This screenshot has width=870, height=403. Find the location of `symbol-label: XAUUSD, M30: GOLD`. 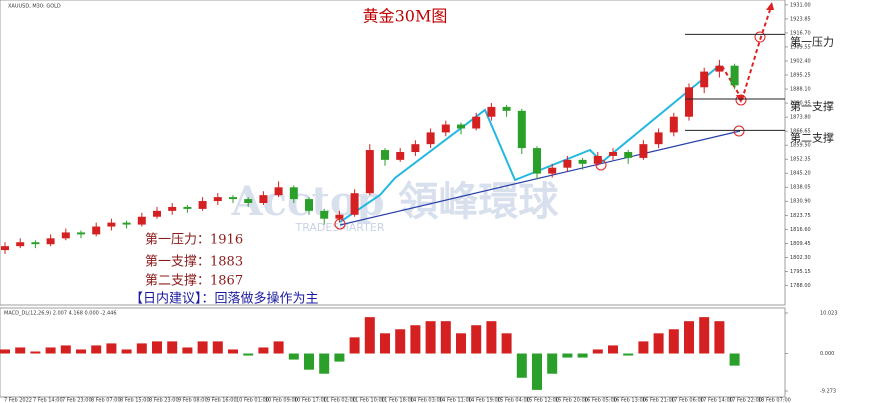

symbol-label: XAUUSD, M30: GOLD is located at coordinates (34, 7).